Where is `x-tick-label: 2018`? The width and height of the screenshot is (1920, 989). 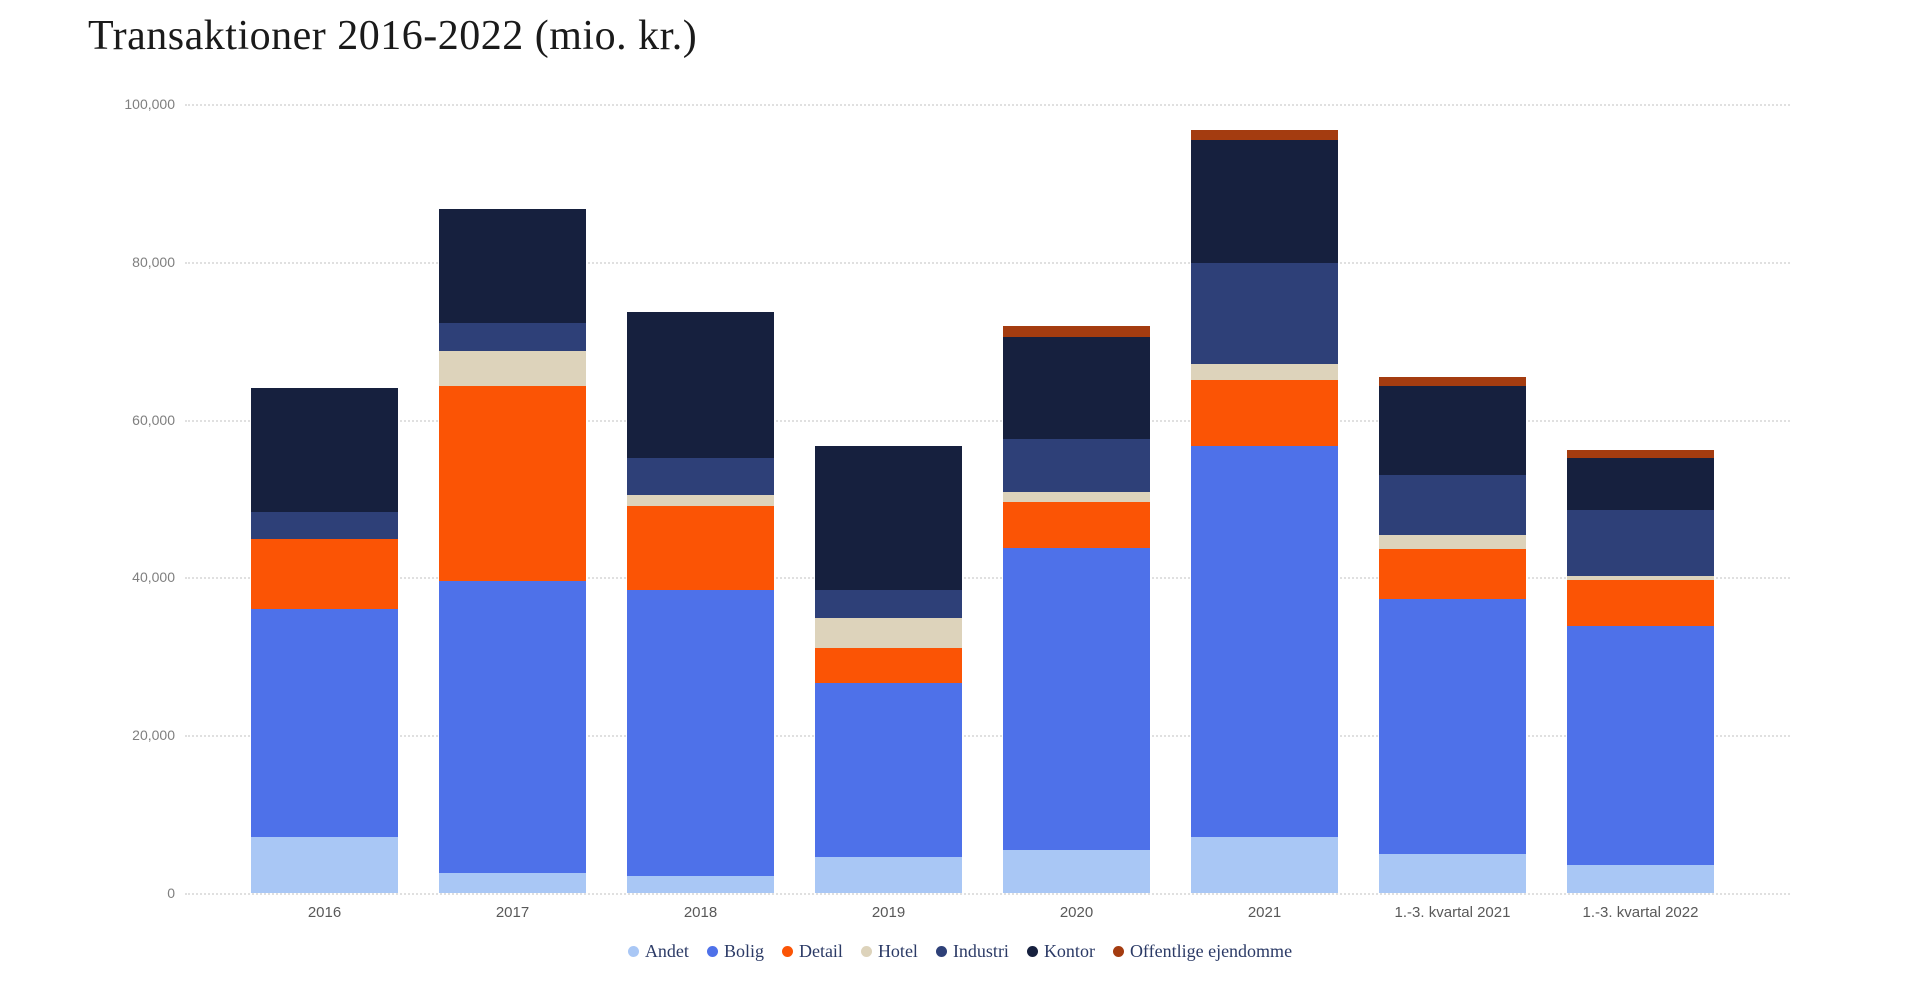
x-tick-label: 2018 is located at coordinates (700, 912).